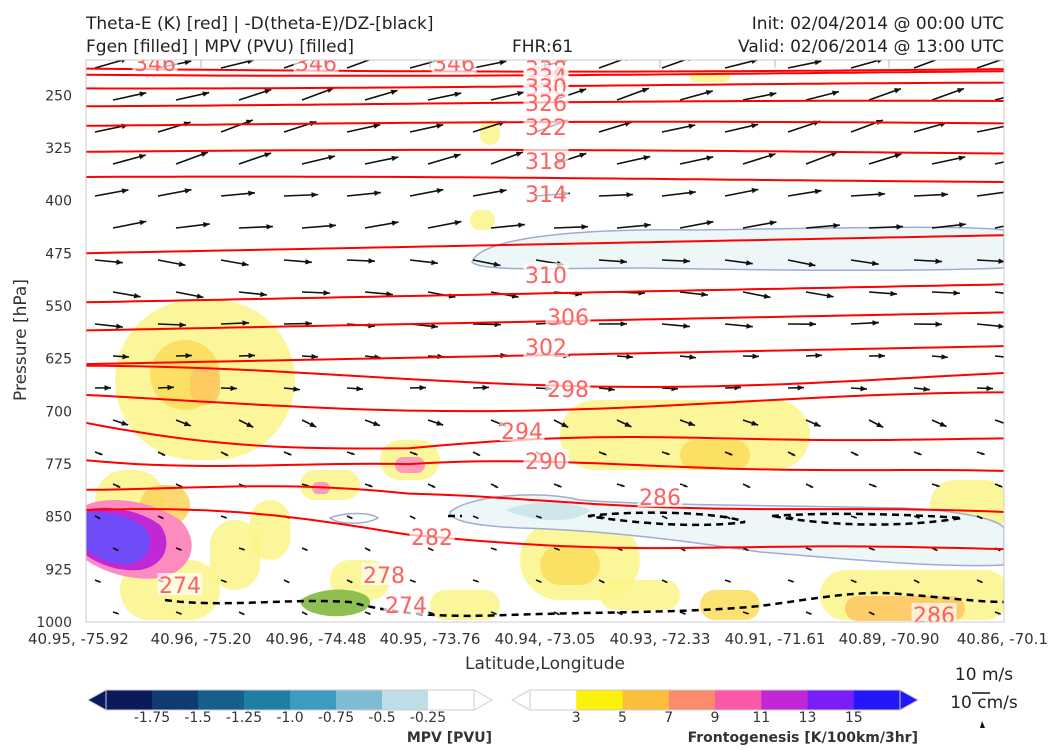 The height and width of the screenshot is (750, 1050). Describe the element at coordinates (58, 570) in the screenshot. I see `y-tick-label: 925` at that location.